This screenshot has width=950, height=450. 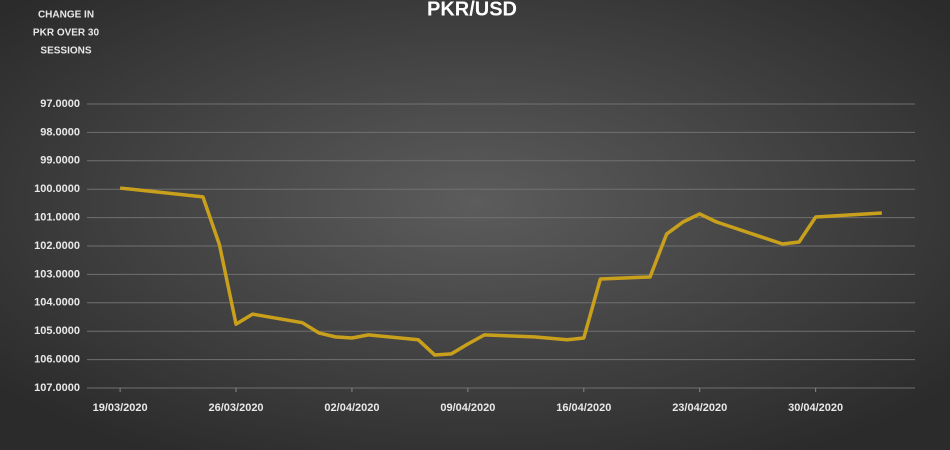 I want to click on y-axis-label: SESSIONS, so click(x=65, y=51).